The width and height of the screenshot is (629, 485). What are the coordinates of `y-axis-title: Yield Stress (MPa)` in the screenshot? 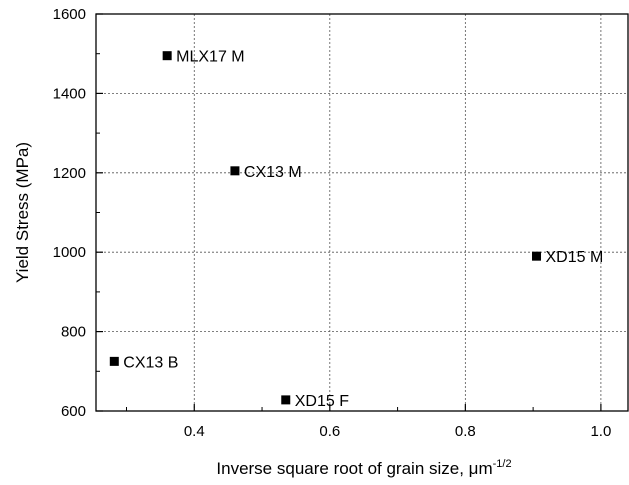 It's located at (22, 212).